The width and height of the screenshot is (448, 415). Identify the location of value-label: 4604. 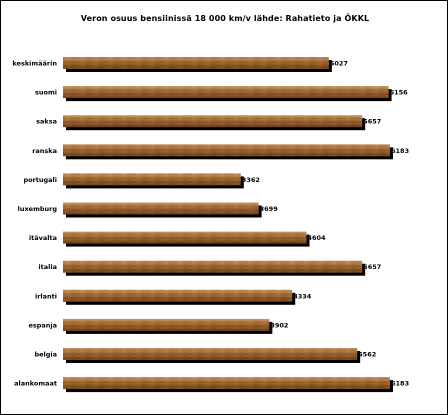
(316, 238).